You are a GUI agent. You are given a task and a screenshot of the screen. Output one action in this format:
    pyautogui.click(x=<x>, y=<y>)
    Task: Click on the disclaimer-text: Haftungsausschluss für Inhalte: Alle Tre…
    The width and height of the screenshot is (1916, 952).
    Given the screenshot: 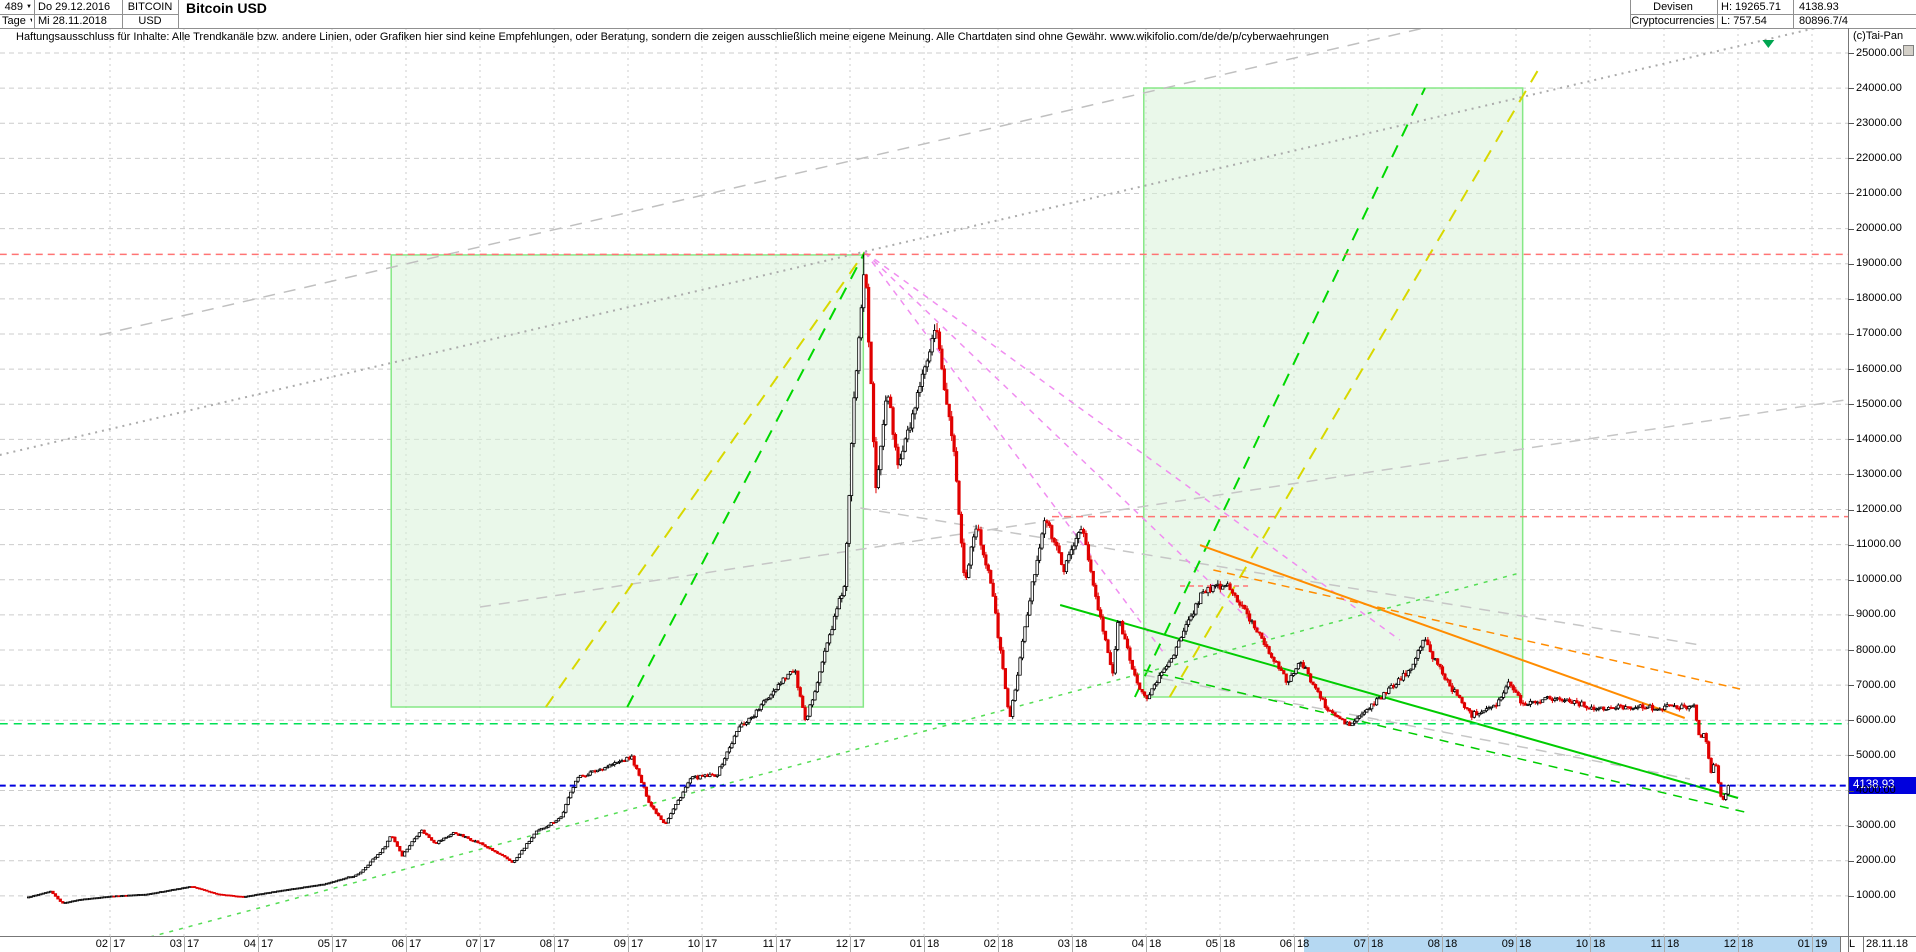 What is the action you would take?
    pyautogui.click(x=672, y=37)
    